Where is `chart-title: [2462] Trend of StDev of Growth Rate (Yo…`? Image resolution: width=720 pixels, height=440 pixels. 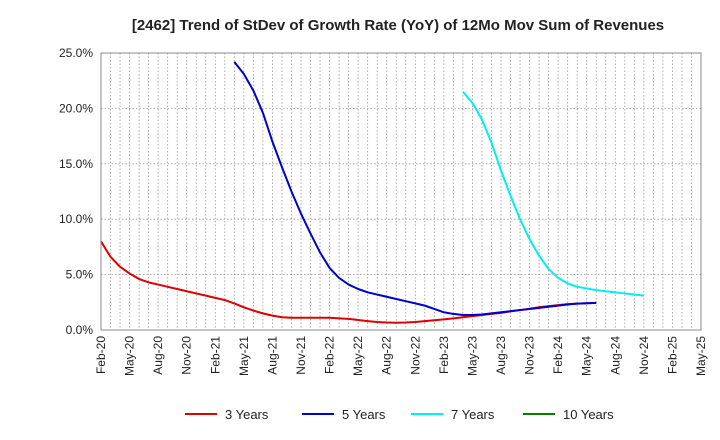 chart-title: [2462] Trend of StDev of Growth Rate (Yo… is located at coordinates (398, 25).